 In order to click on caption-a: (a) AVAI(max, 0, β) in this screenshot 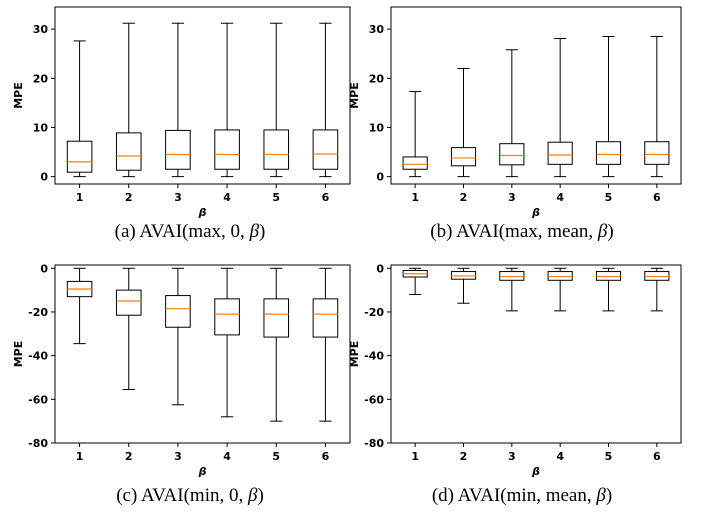, I will do `click(190, 232)`.